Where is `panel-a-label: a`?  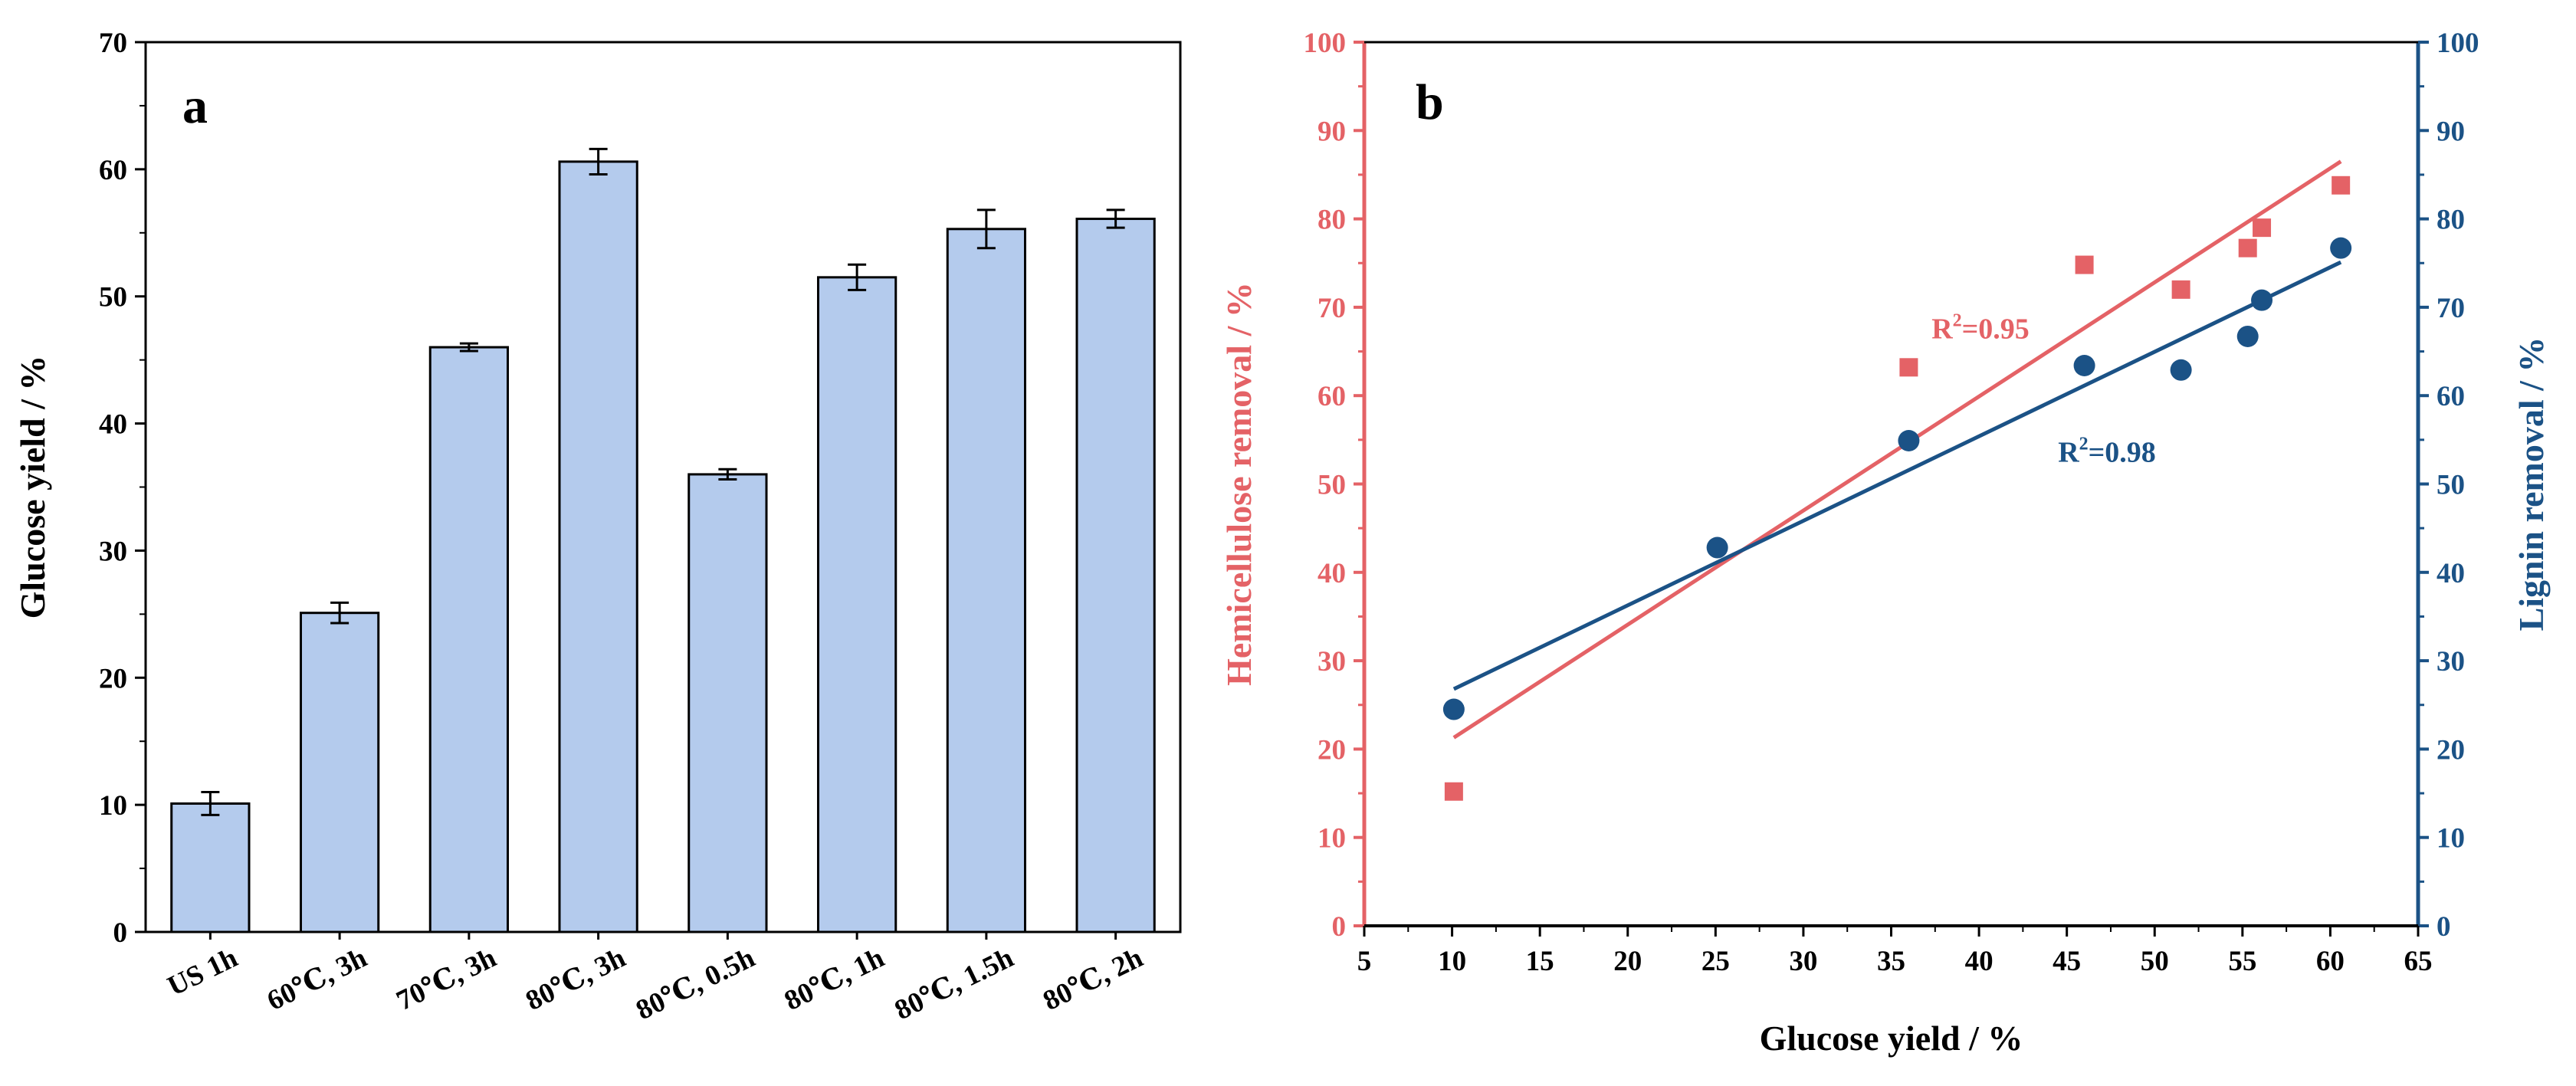 panel-a-label: a is located at coordinates (195, 106).